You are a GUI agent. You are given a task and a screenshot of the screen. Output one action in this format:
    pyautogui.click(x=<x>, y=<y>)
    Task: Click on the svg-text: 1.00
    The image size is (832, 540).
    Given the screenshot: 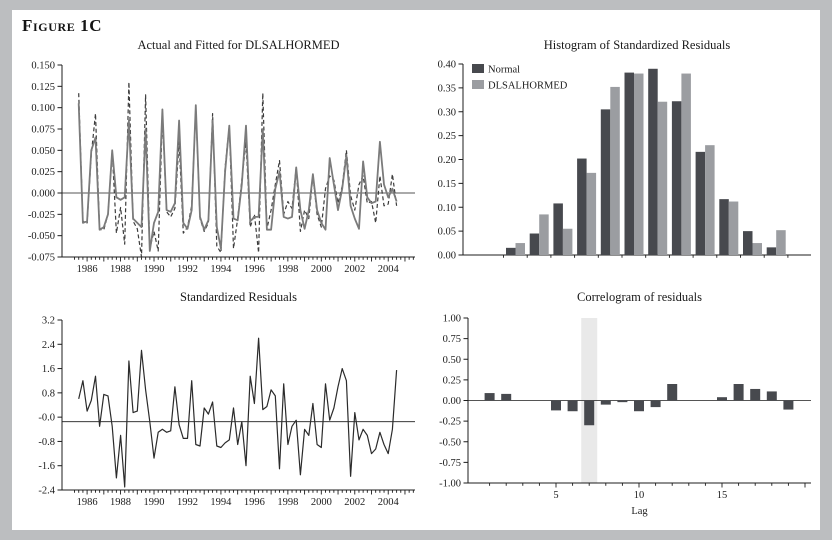 What is the action you would take?
    pyautogui.click(x=452, y=319)
    